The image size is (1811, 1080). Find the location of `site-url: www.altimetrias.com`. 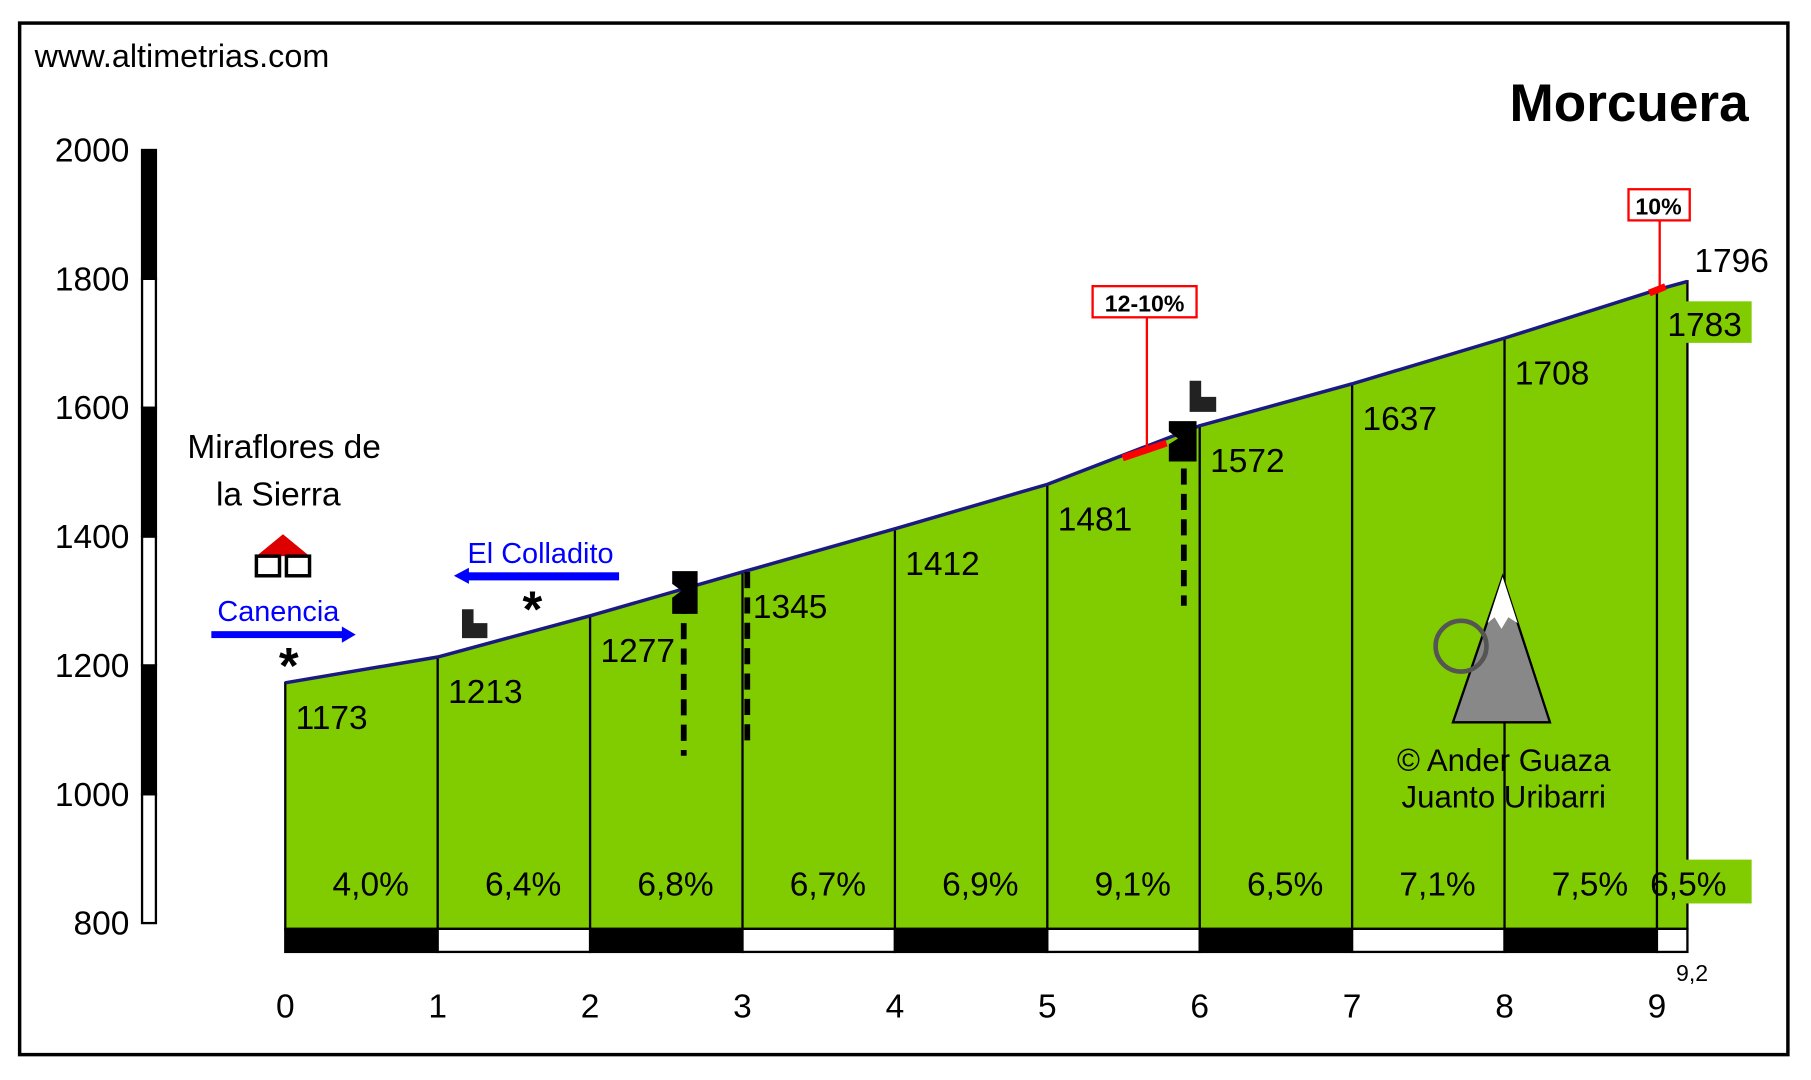

site-url: www.altimetrias.com is located at coordinates (182, 56).